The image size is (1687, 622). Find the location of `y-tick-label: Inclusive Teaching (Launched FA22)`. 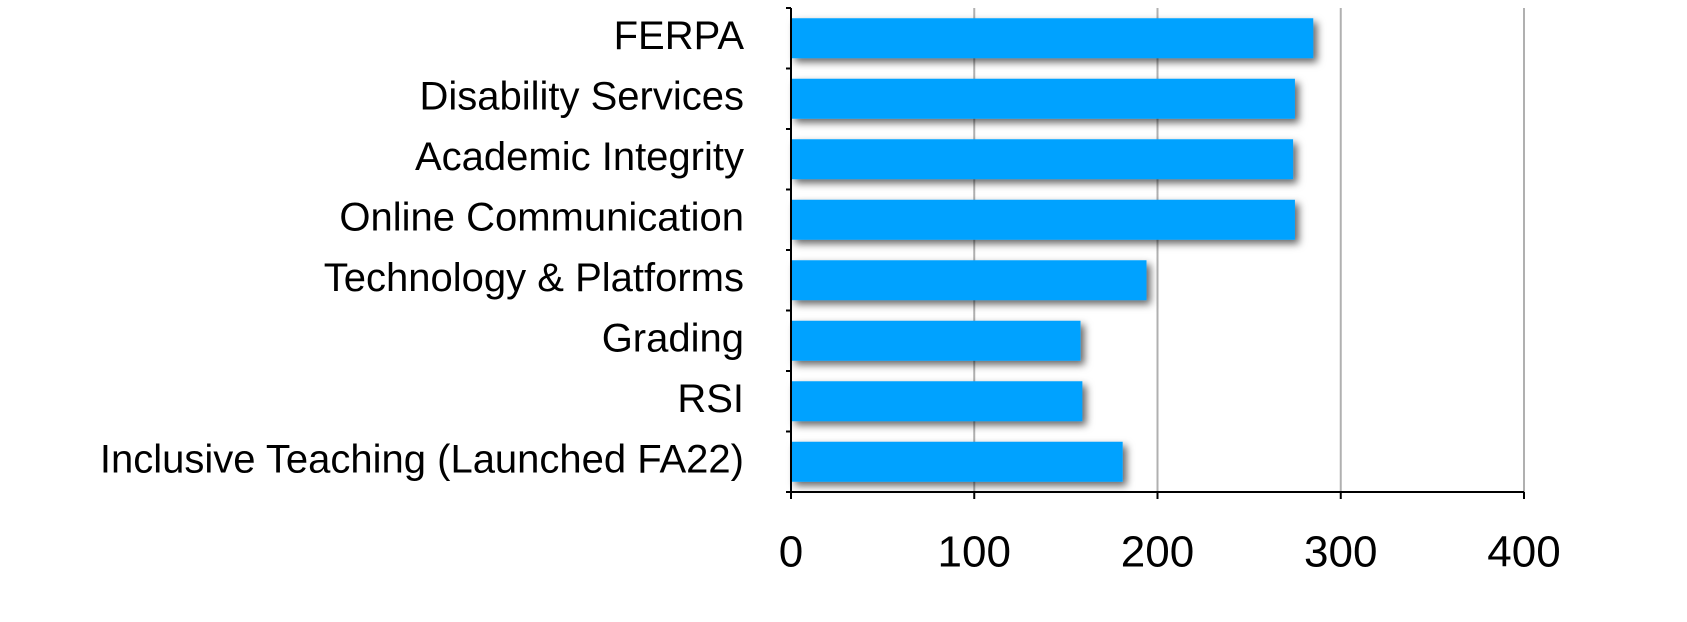

y-tick-label: Inclusive Teaching (Launched FA22) is located at coordinates (422, 459).